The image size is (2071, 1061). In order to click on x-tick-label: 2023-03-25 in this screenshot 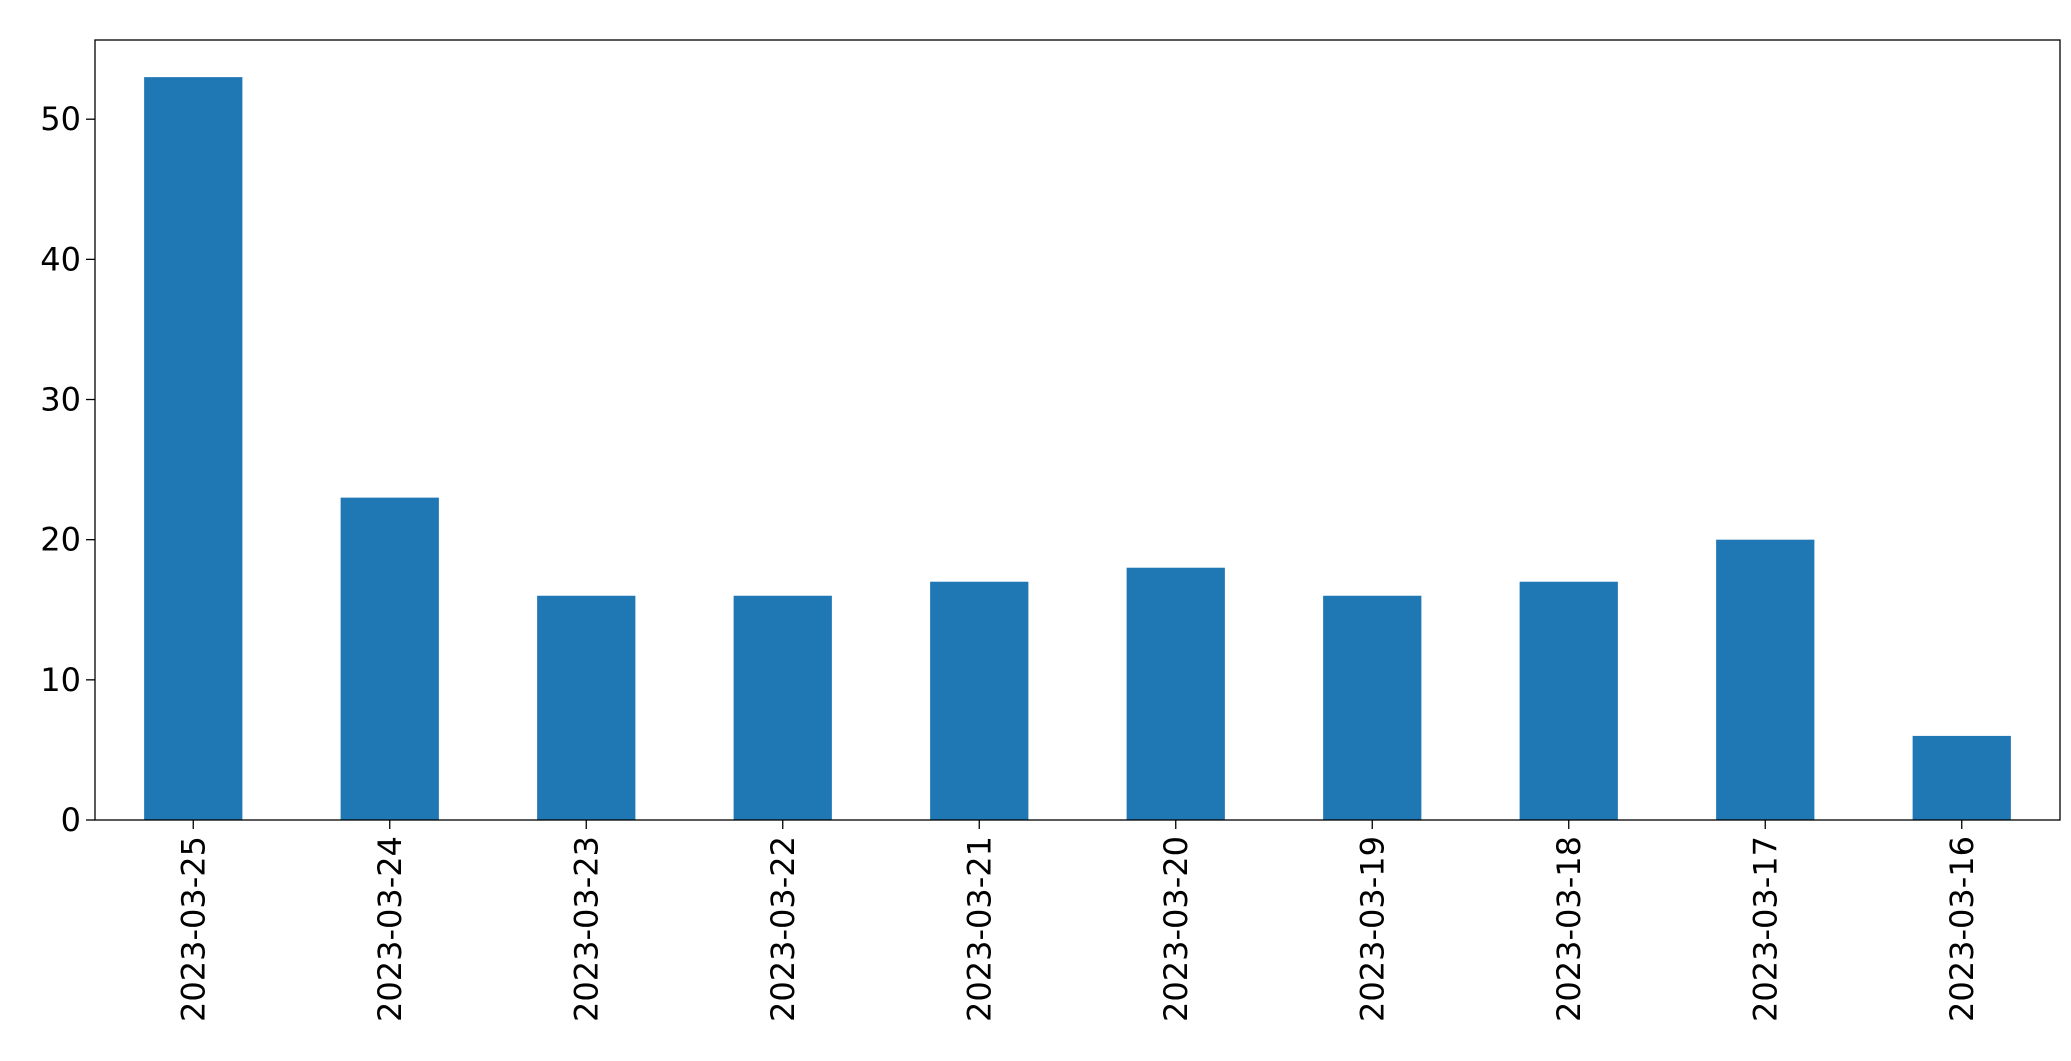, I will do `click(193, 929)`.